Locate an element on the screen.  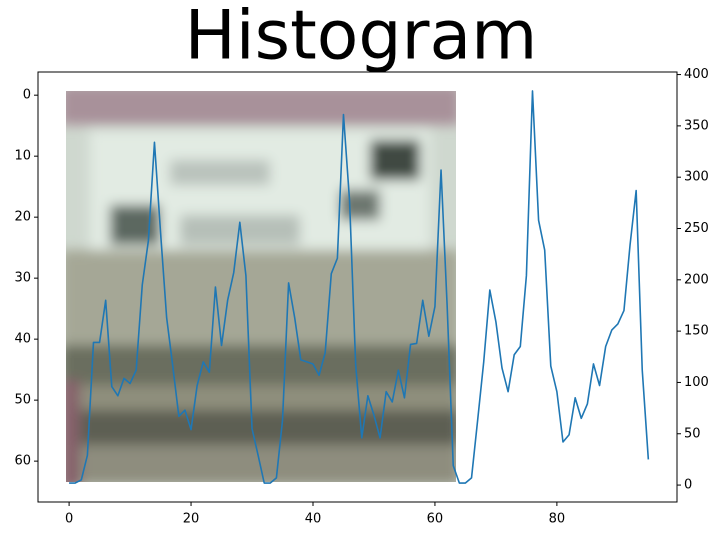
y2-tick-label: 100 is located at coordinates (696, 382).